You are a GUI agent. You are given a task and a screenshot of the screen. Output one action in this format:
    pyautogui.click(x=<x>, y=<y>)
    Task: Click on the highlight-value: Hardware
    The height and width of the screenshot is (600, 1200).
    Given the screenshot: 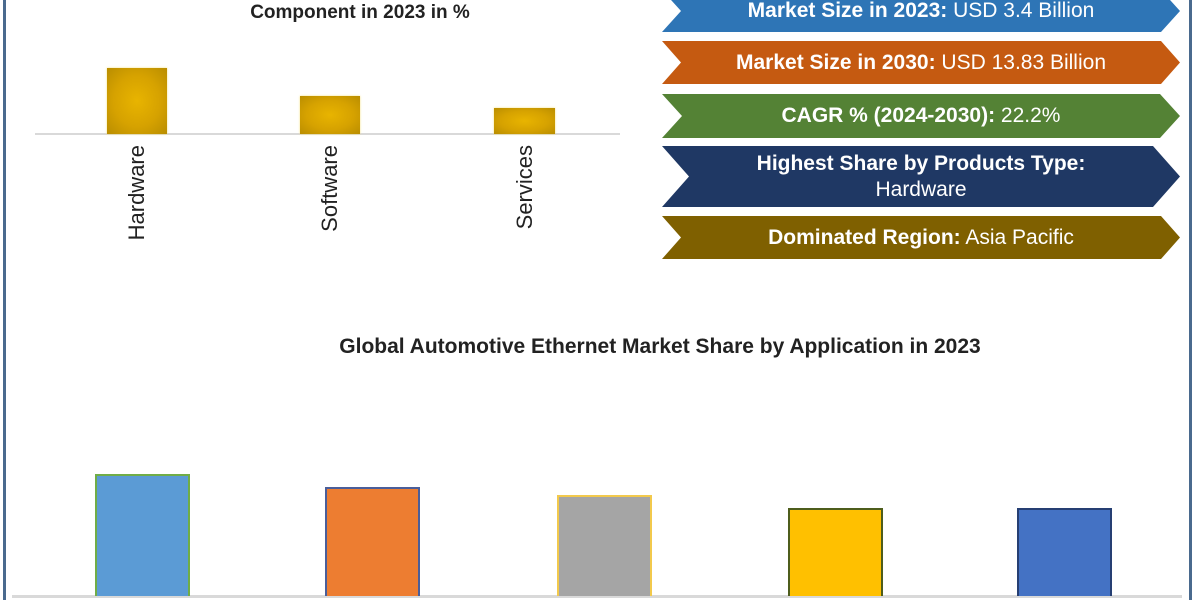 What is the action you would take?
    pyautogui.click(x=921, y=189)
    